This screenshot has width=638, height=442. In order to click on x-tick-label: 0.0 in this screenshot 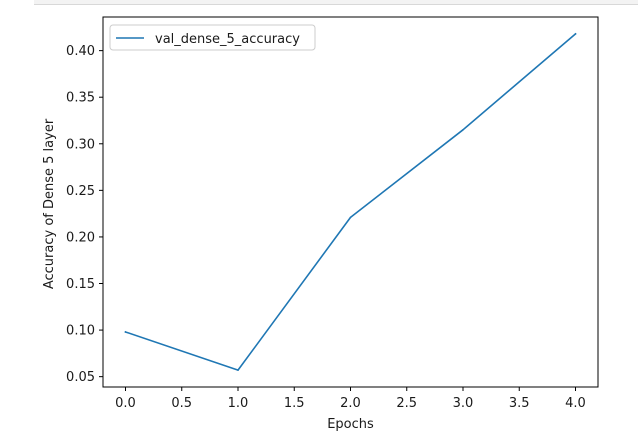, I will do `click(125, 403)`.